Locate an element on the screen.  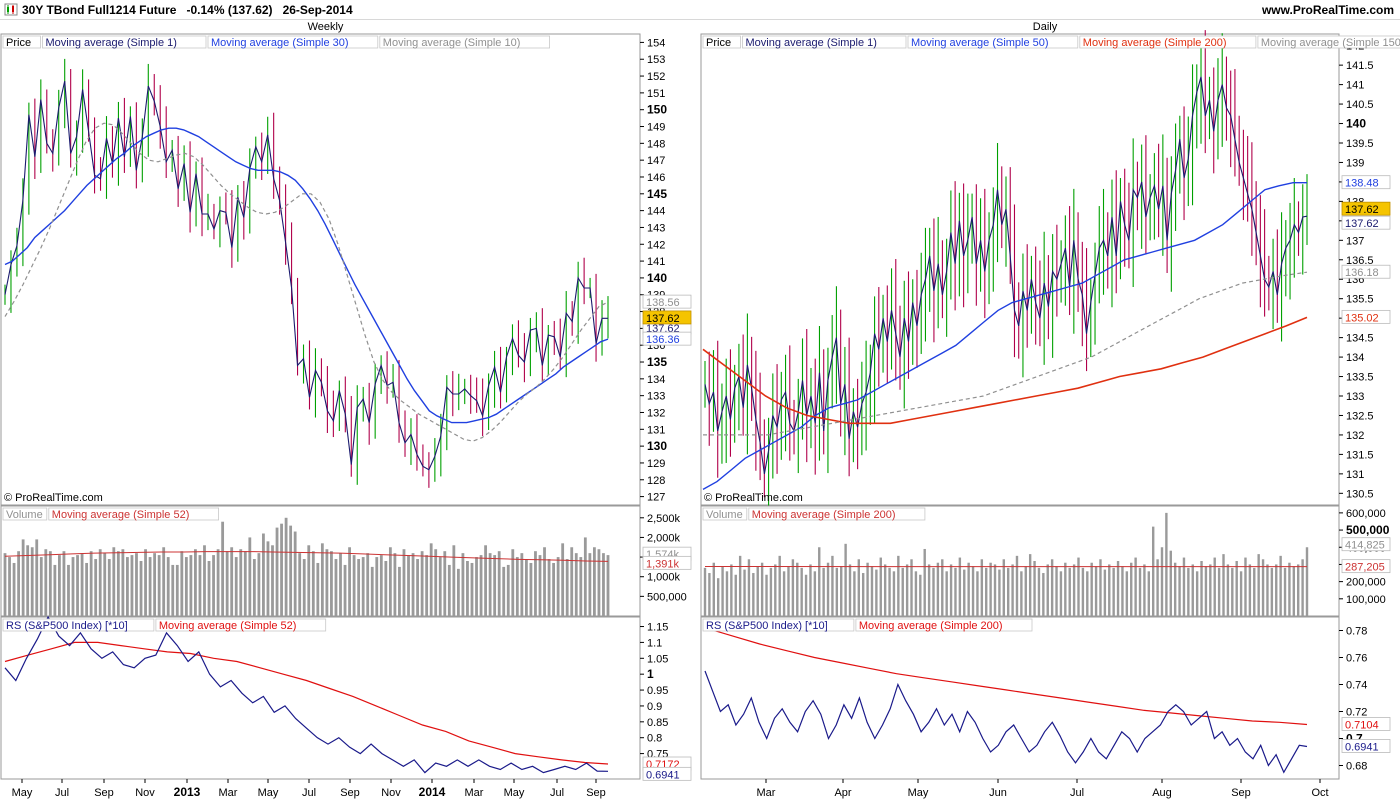
weekly-volume-ytick-label: 1,000k is located at coordinates (664, 578).